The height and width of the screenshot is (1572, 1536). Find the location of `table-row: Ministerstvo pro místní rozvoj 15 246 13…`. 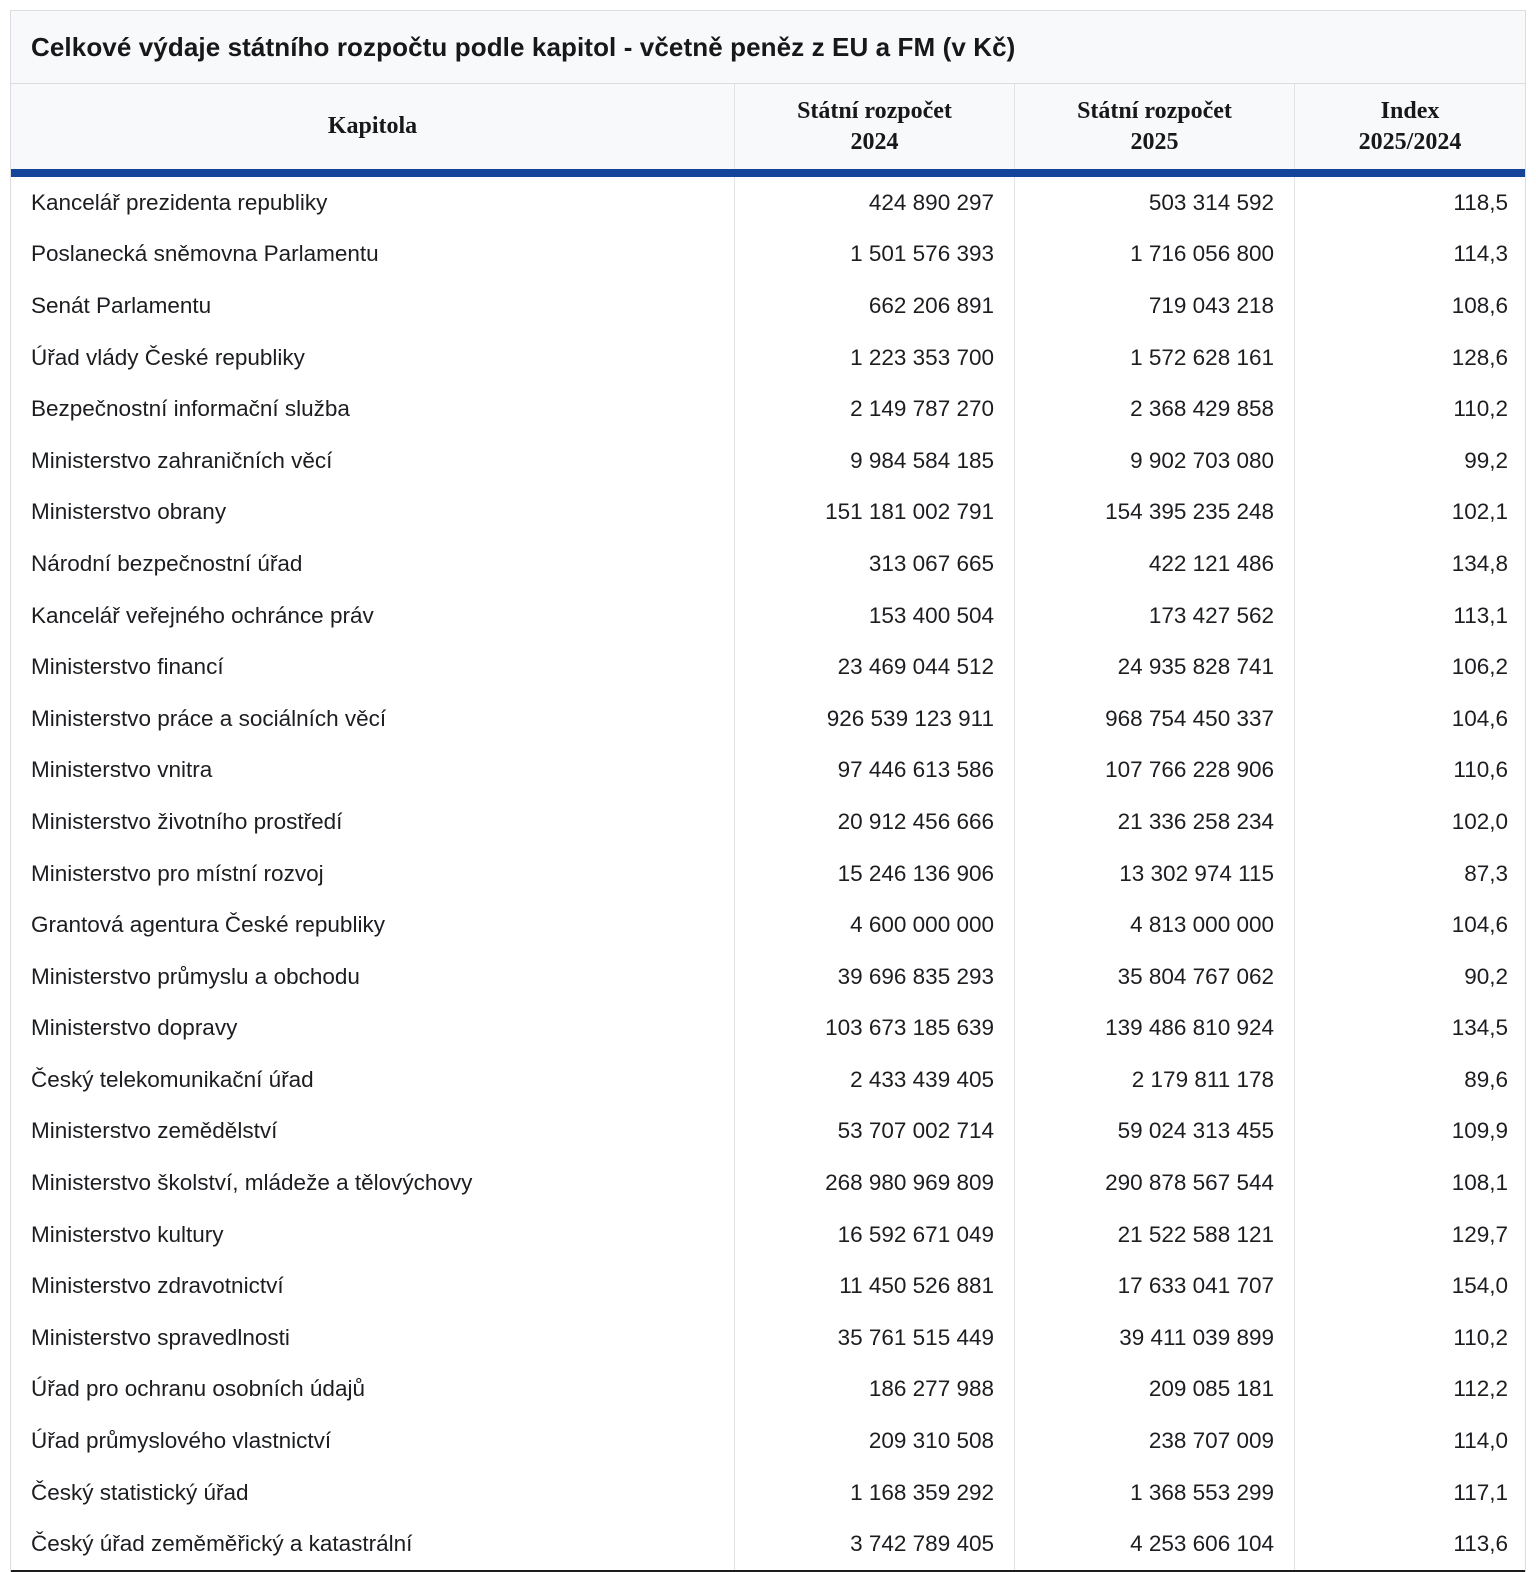

table-row: Ministerstvo pro místní rozvoj 15 246 13… is located at coordinates (768, 873).